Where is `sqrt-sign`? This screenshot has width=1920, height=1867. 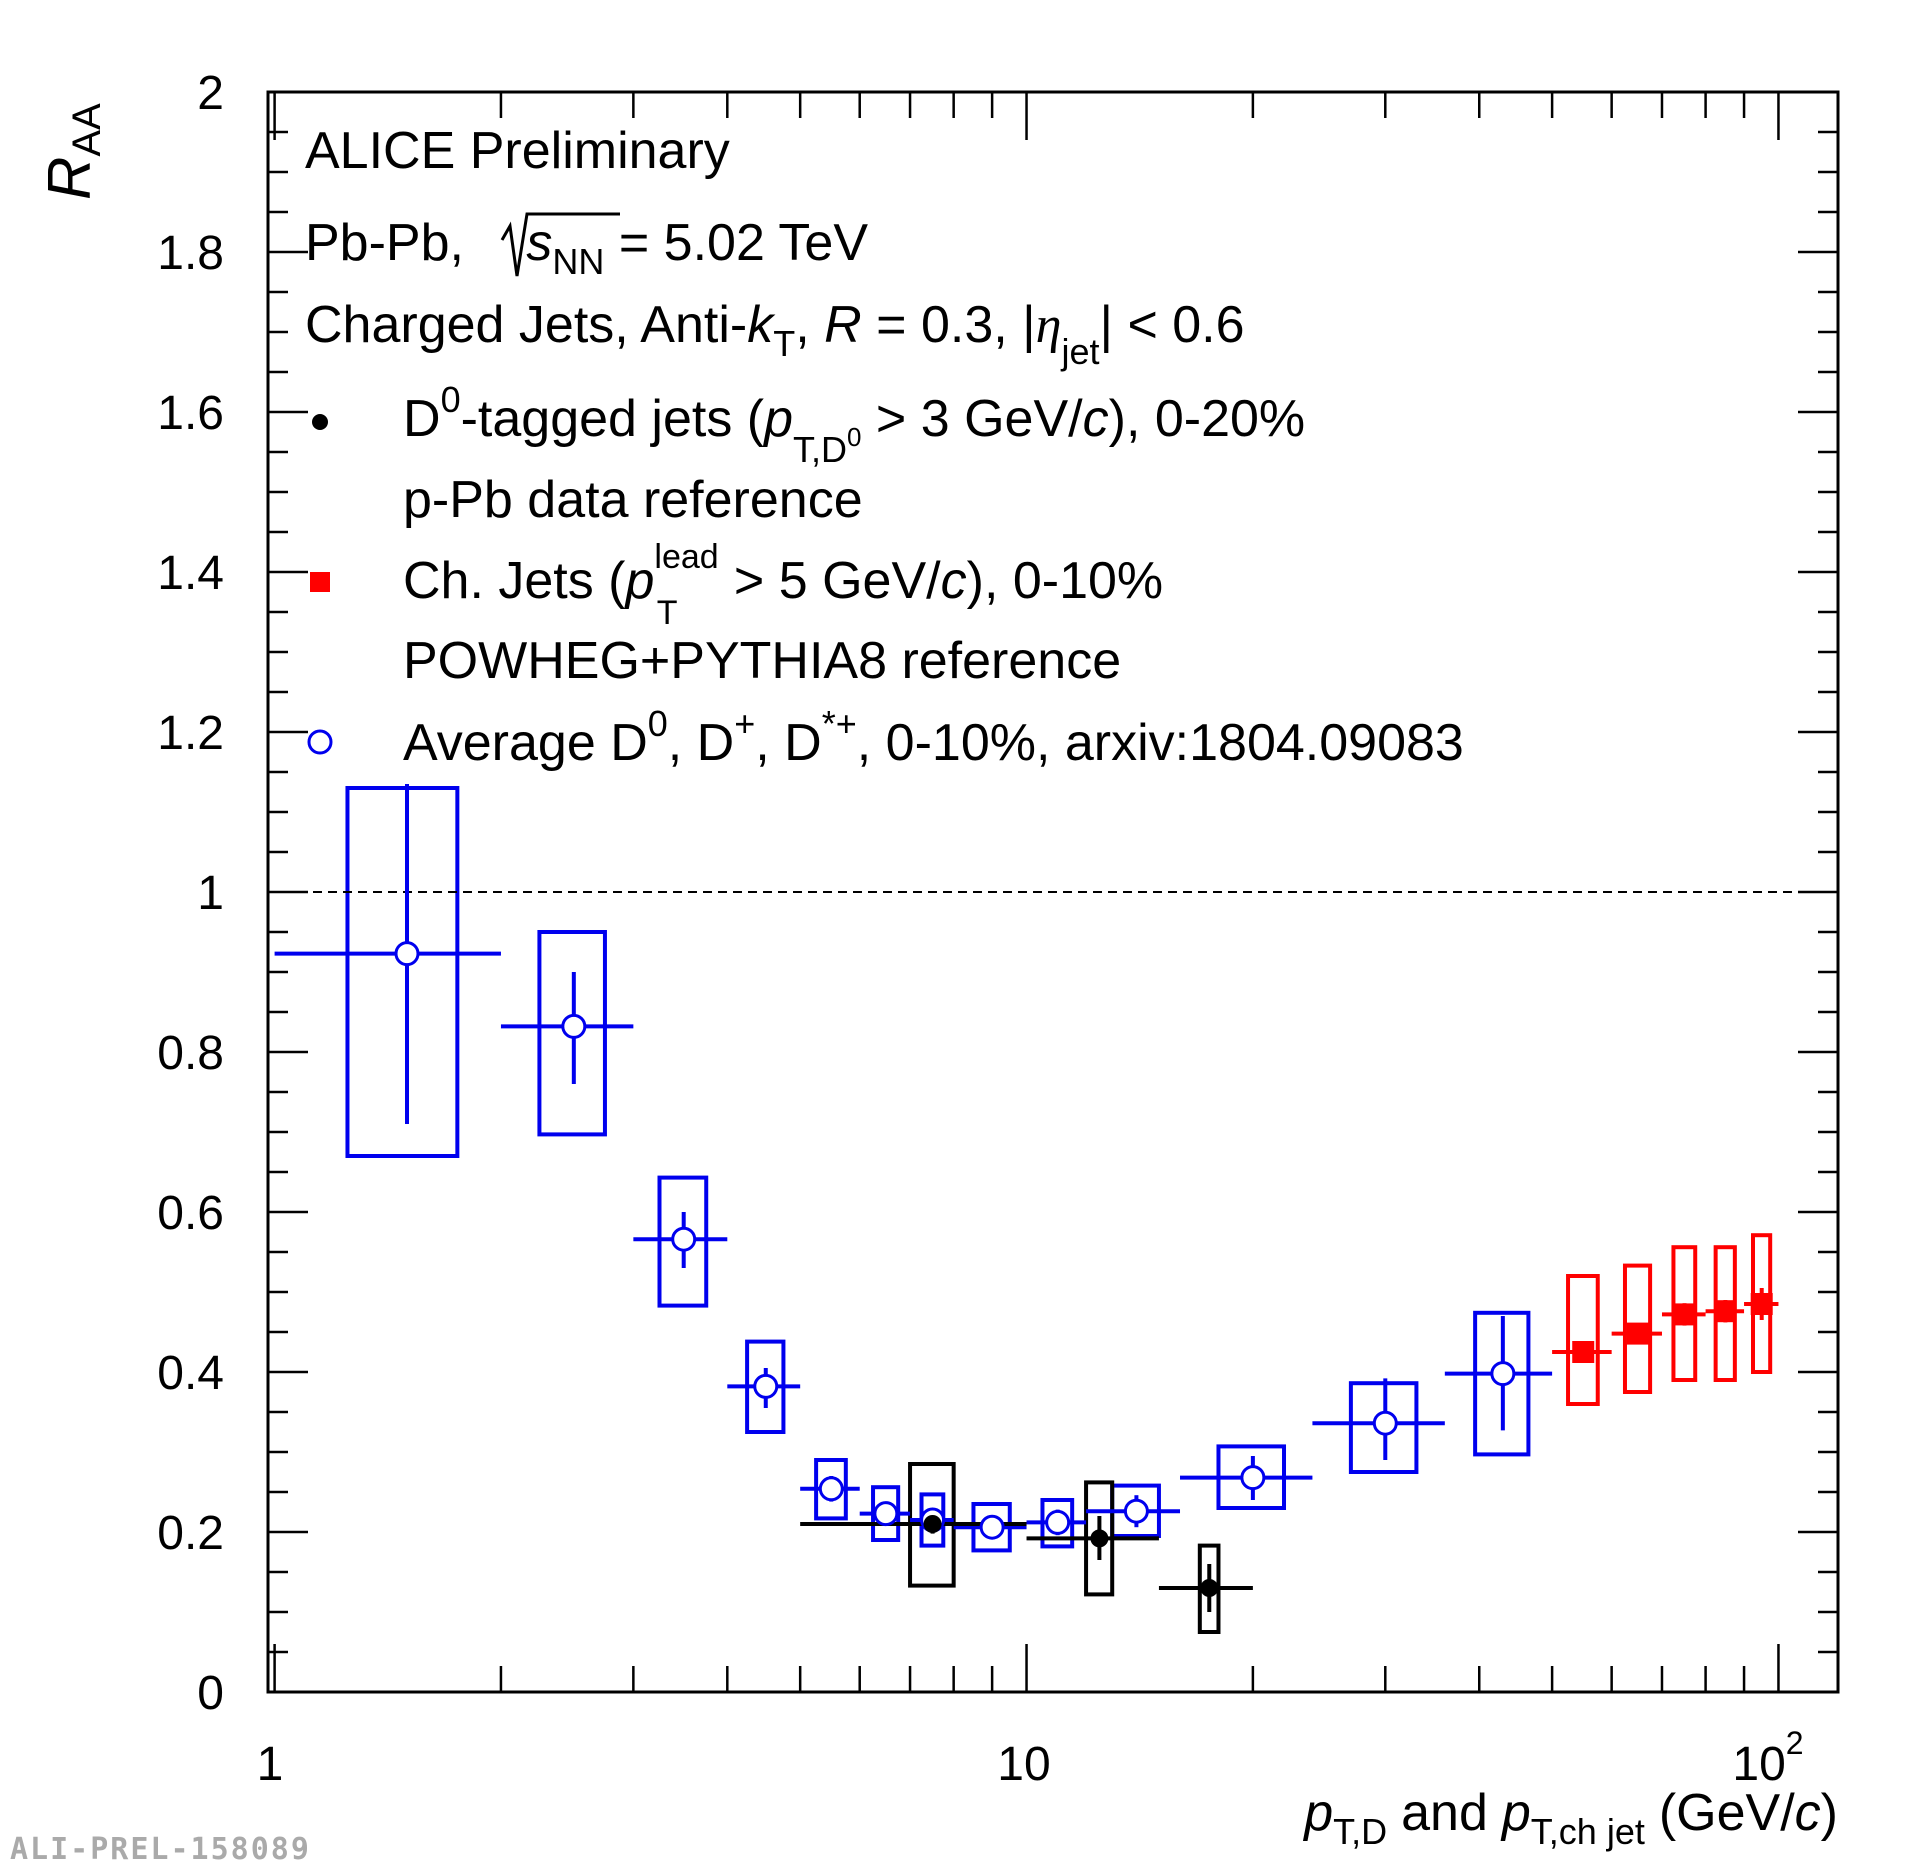
sqrt-sign is located at coordinates (560, 244).